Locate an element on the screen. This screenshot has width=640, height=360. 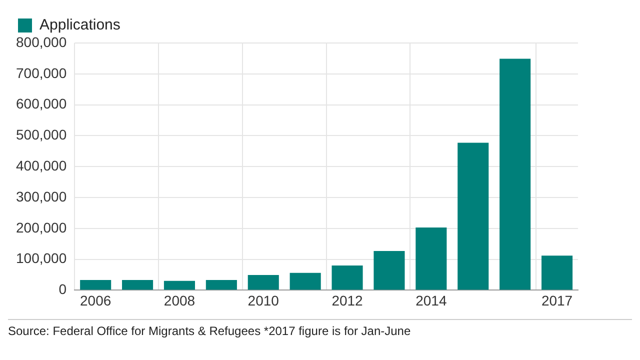
x-tick-label: 2008 is located at coordinates (180, 300).